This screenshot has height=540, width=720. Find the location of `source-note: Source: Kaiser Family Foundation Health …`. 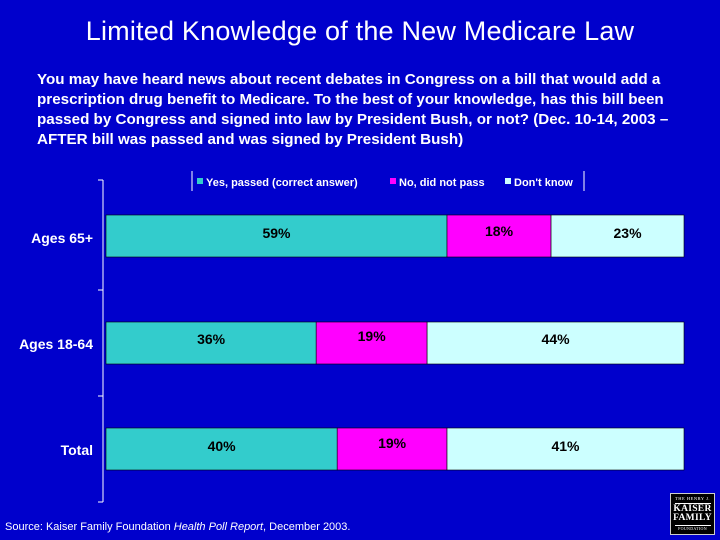

source-note: Source: Kaiser Family Foundation Health … is located at coordinates (177, 527).